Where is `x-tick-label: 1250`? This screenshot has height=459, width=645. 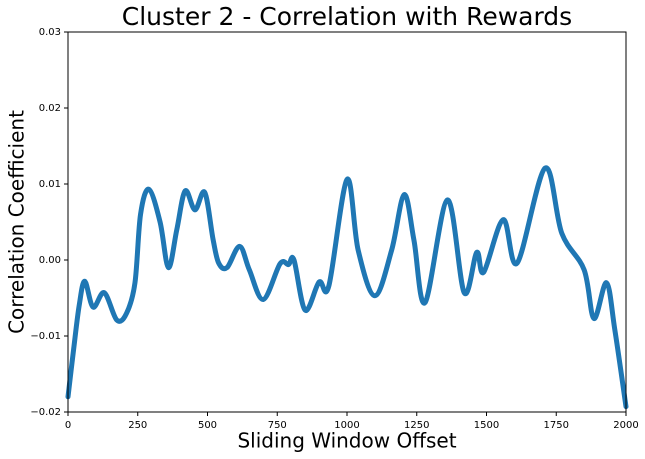 x-tick-label: 1250 is located at coordinates (416, 425).